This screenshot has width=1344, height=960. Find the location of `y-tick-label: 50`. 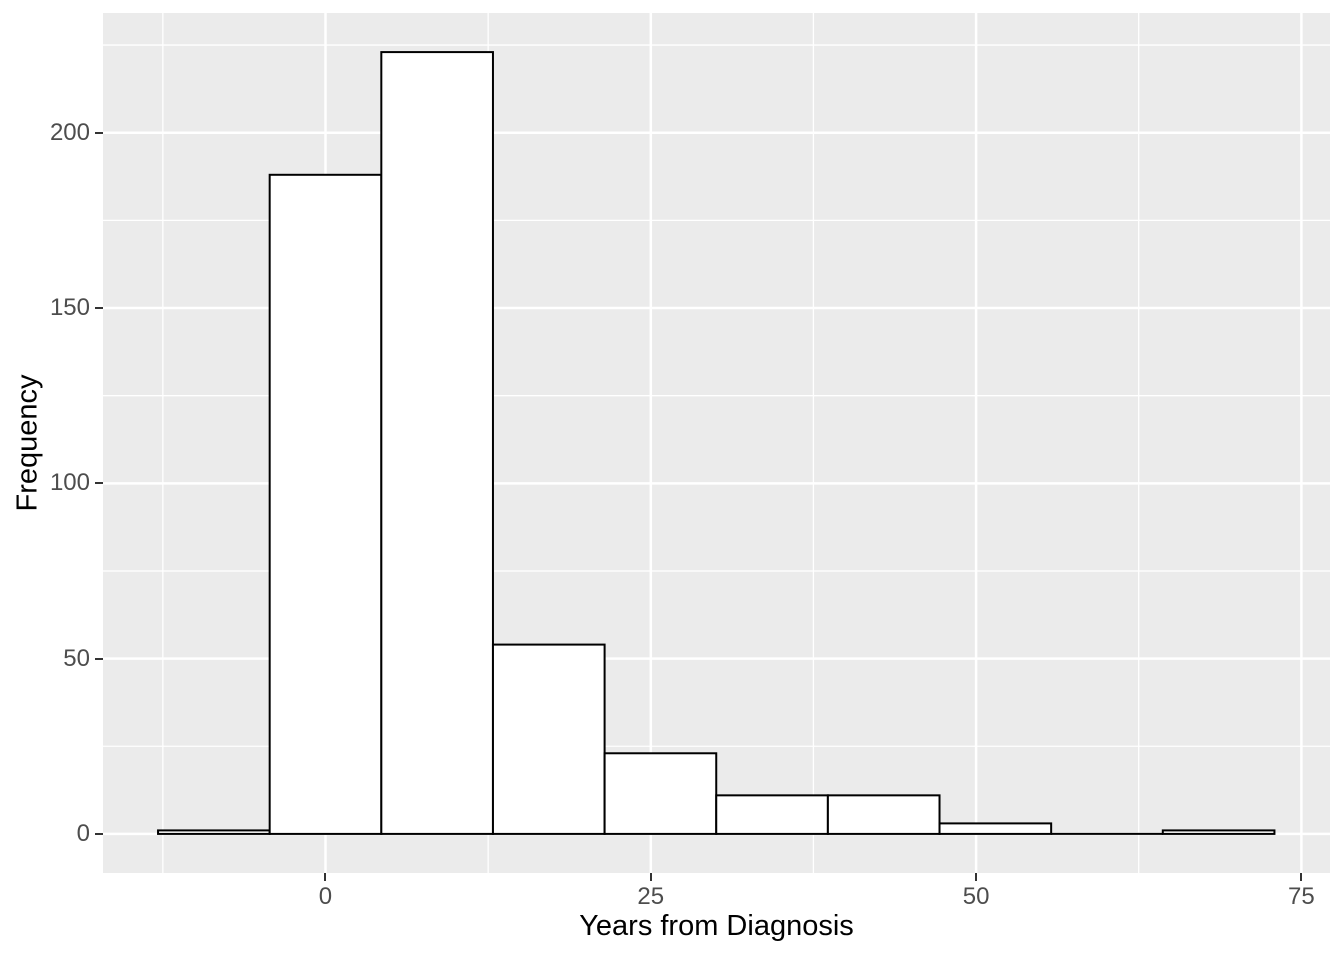

y-tick-label: 50 is located at coordinates (76, 658).